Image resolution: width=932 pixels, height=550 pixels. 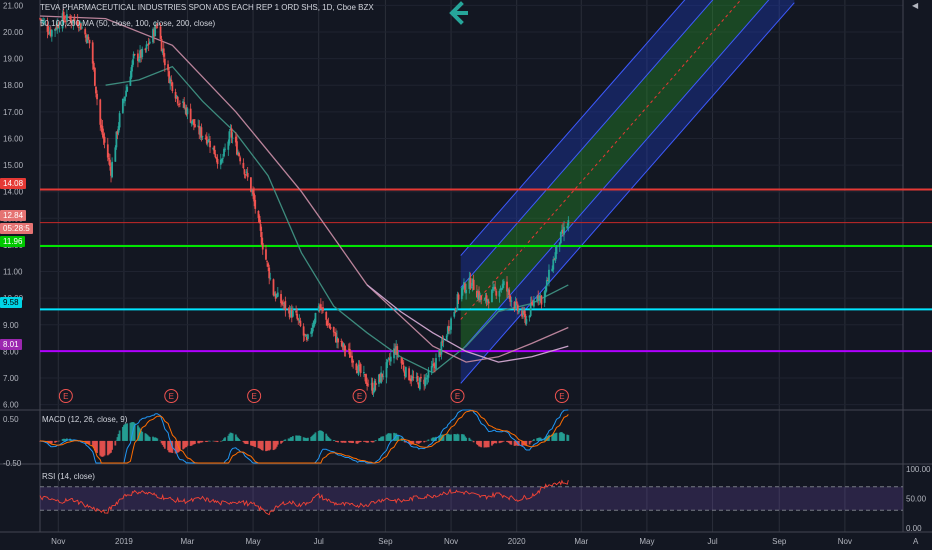 I want to click on earnings-event-label: E, so click(x=253, y=396).